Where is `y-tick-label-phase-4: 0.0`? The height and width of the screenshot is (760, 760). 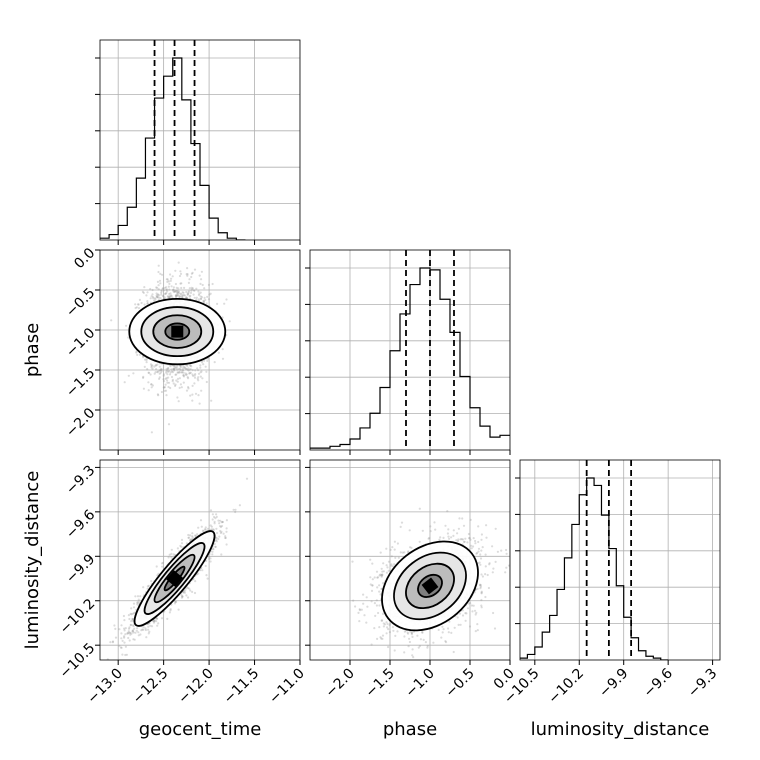
y-tick-label-phase-4: 0.0 is located at coordinates (84, 258).